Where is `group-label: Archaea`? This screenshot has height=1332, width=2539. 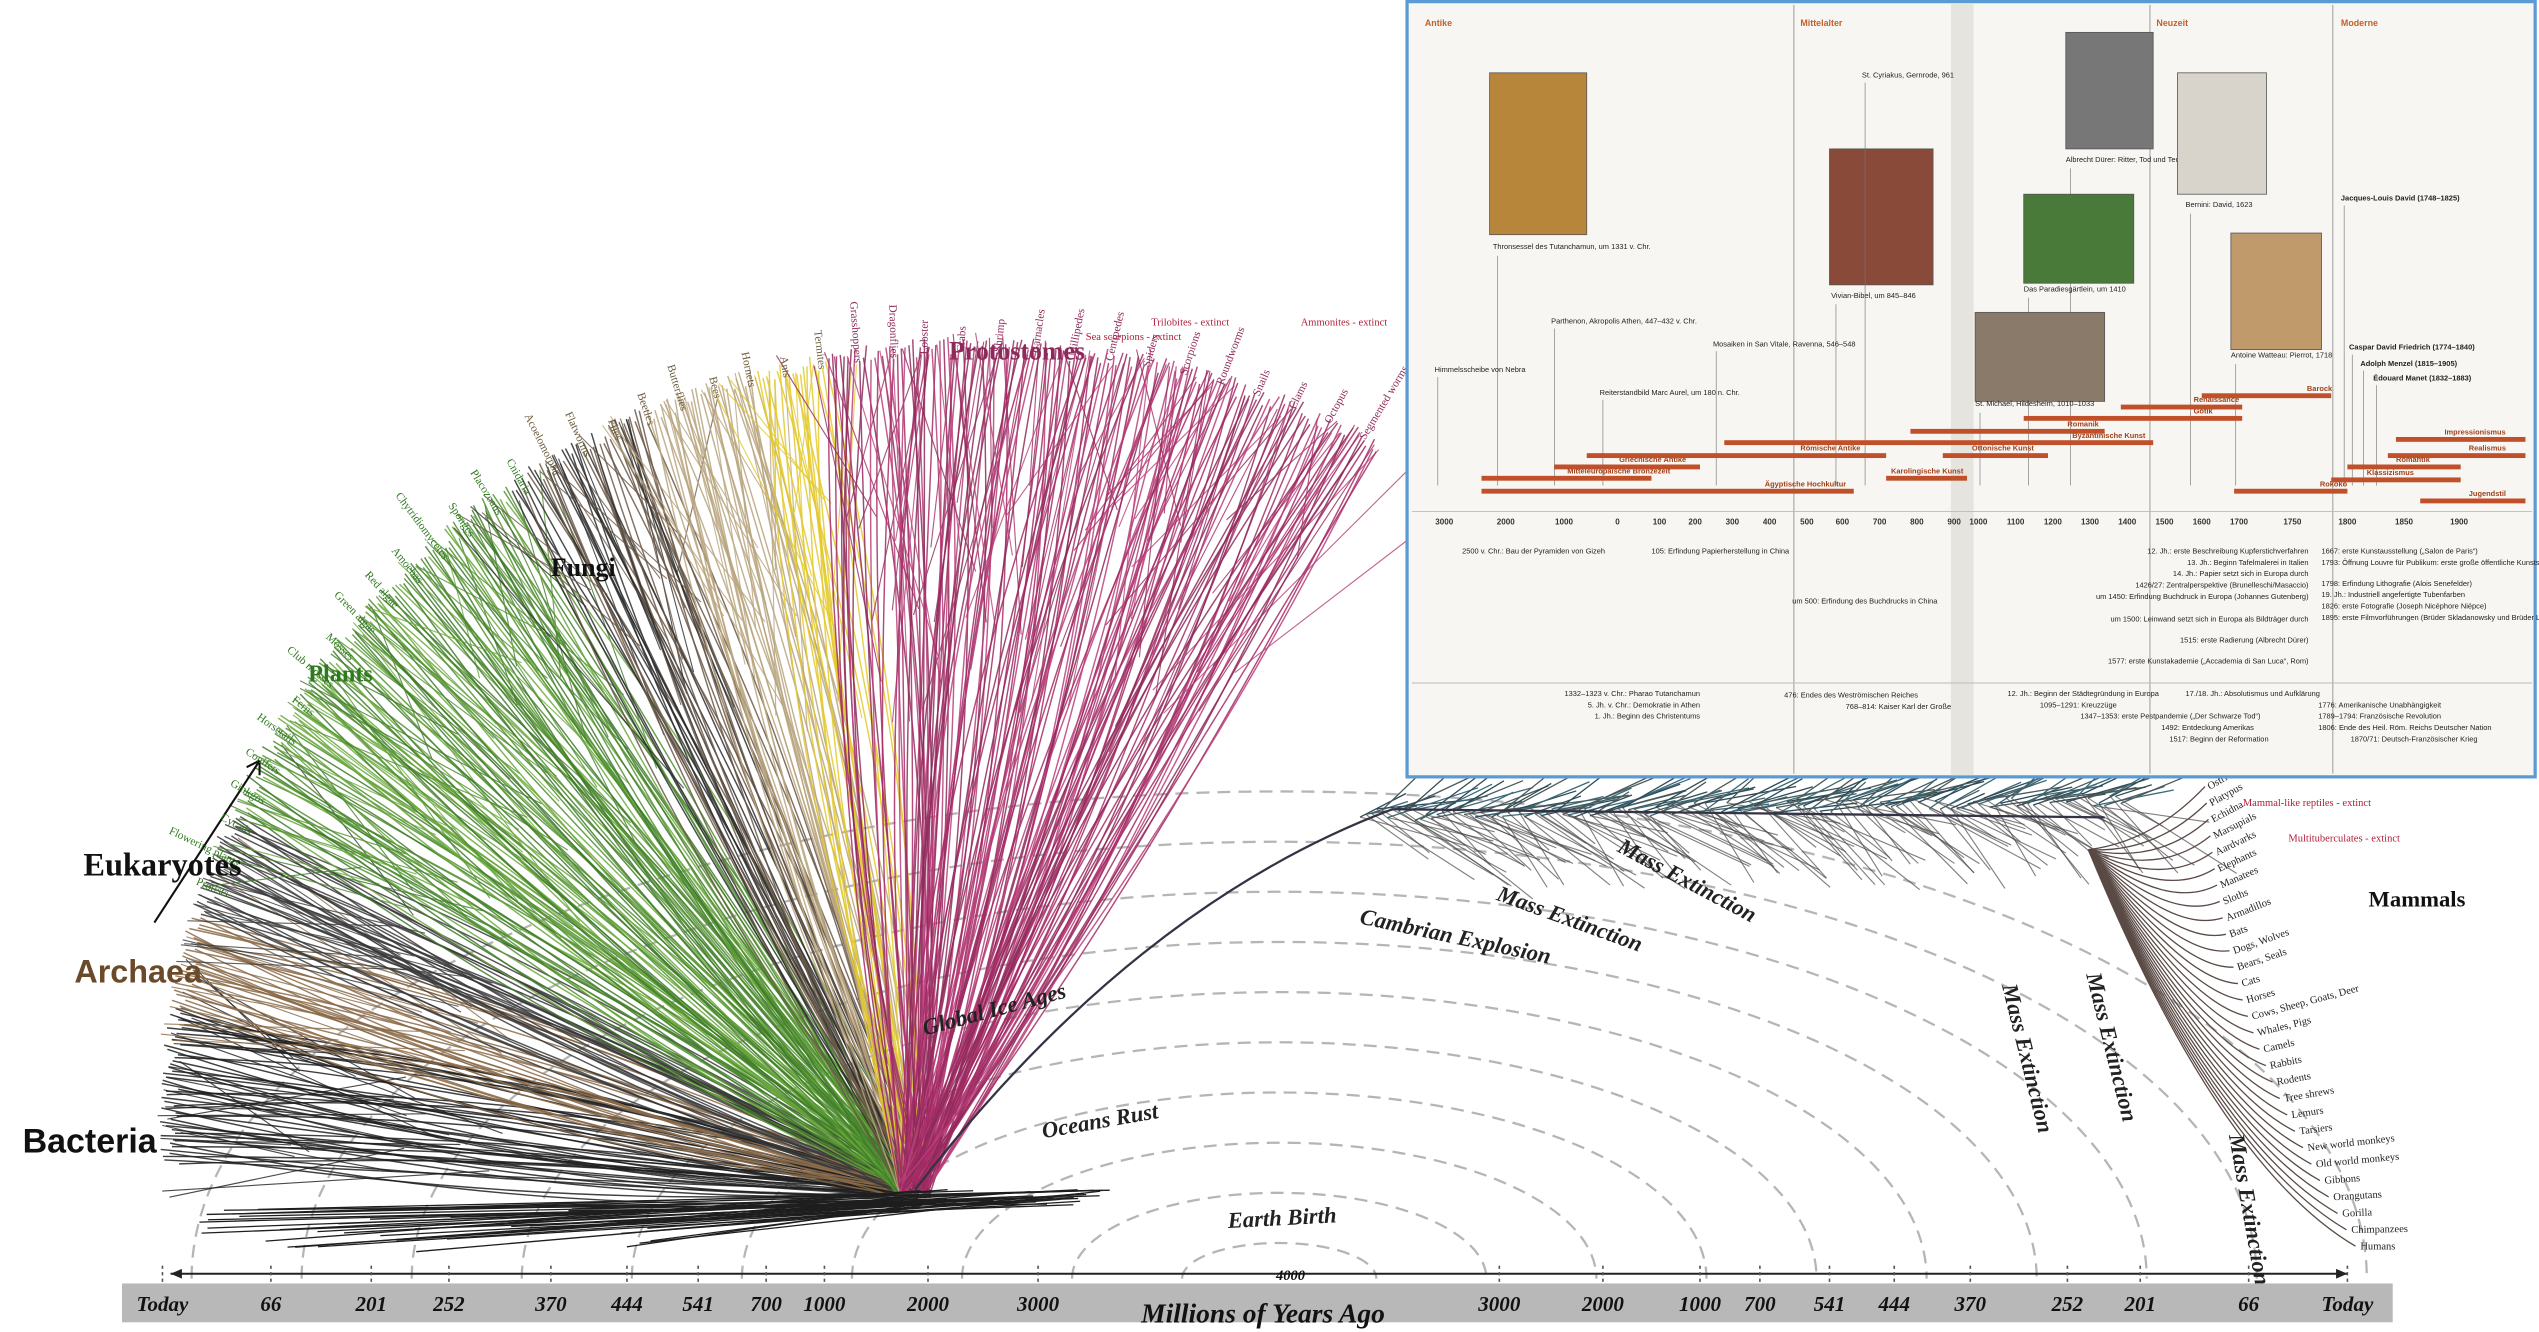
group-label: Archaea is located at coordinates (138, 971).